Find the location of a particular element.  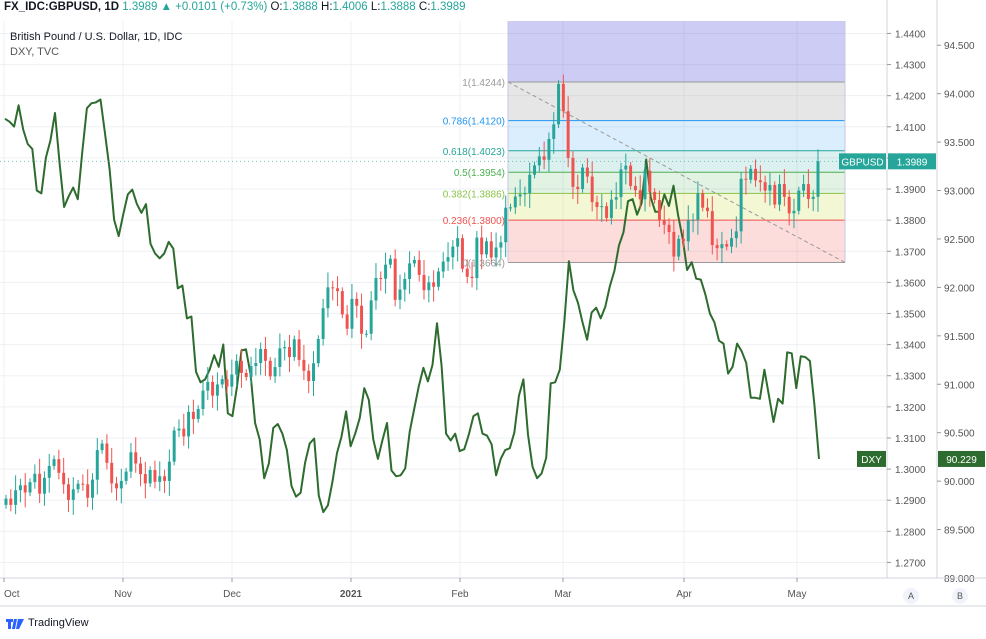

price-tick-label: 1.2800 is located at coordinates (910, 532).